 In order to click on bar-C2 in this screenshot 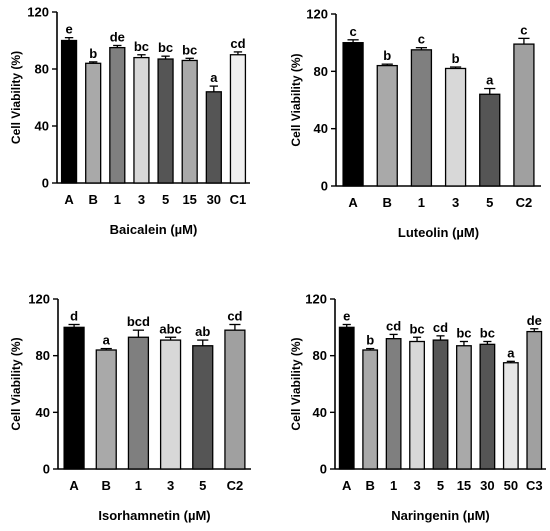, I will do `click(524, 115)`.